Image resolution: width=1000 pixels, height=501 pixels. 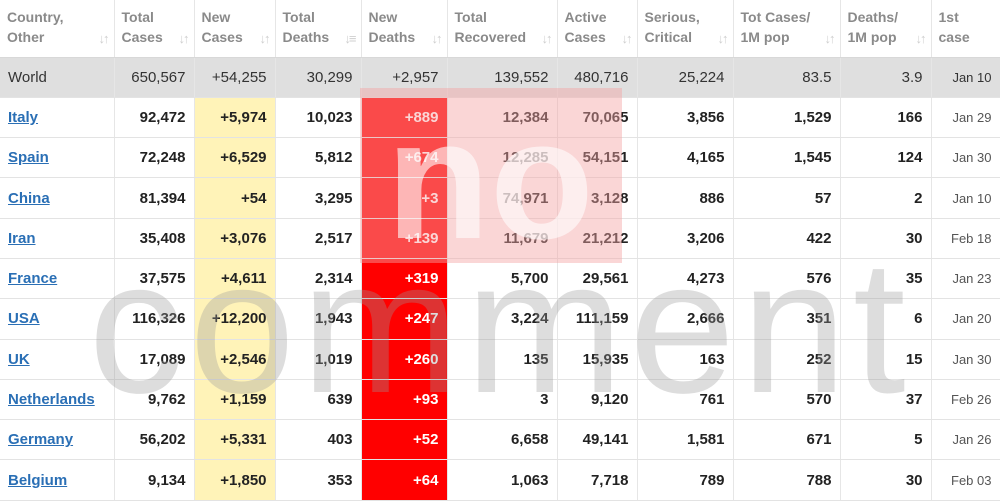 What do you see at coordinates (350, 38) in the screenshot?
I see `sort-icon: ↓≡` at bounding box center [350, 38].